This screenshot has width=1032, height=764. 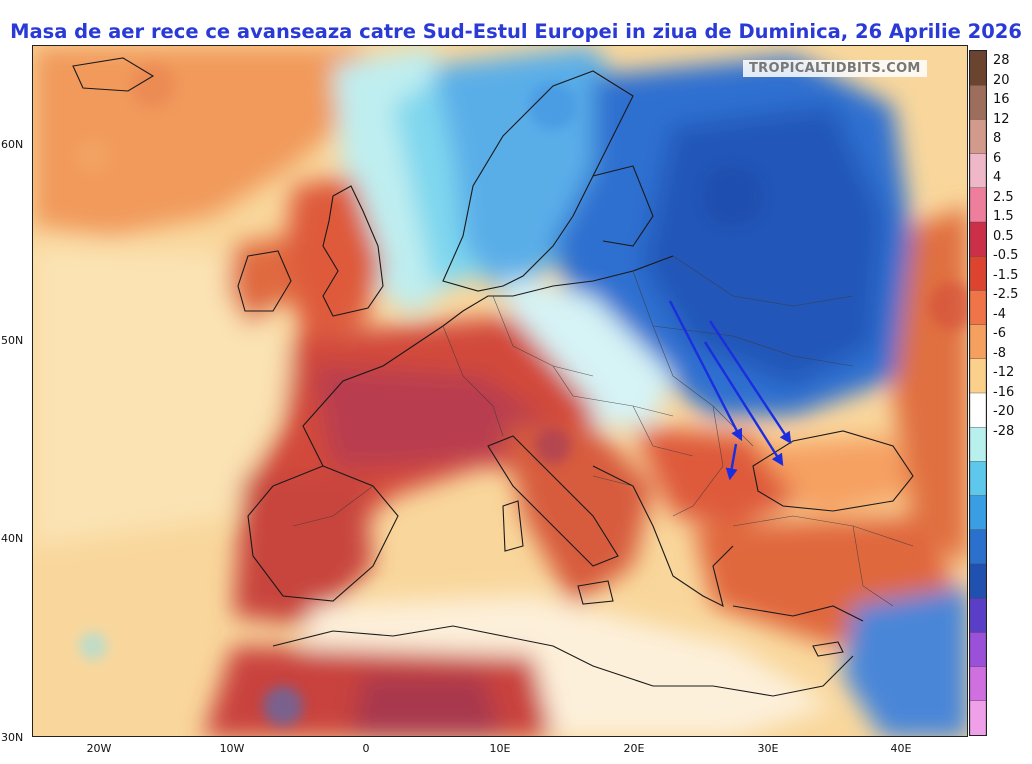 I want to click on colorbar, so click(x=978, y=393).